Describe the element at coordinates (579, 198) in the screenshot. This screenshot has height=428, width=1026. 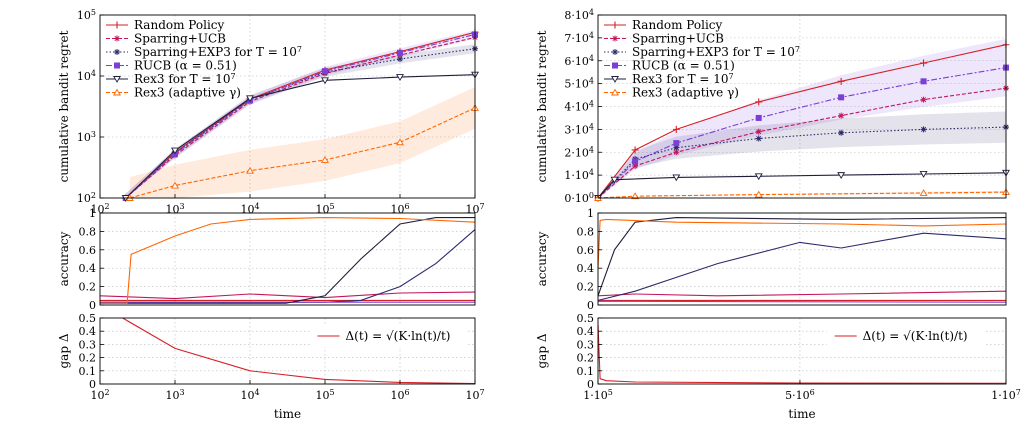
I see `y-tick-label: 0·100` at that location.